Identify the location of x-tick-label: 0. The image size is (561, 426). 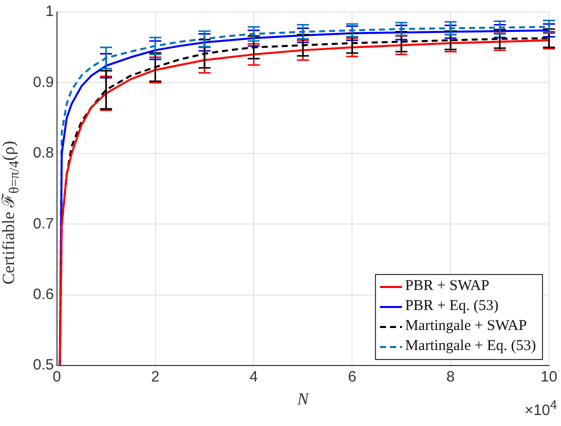
(57, 377).